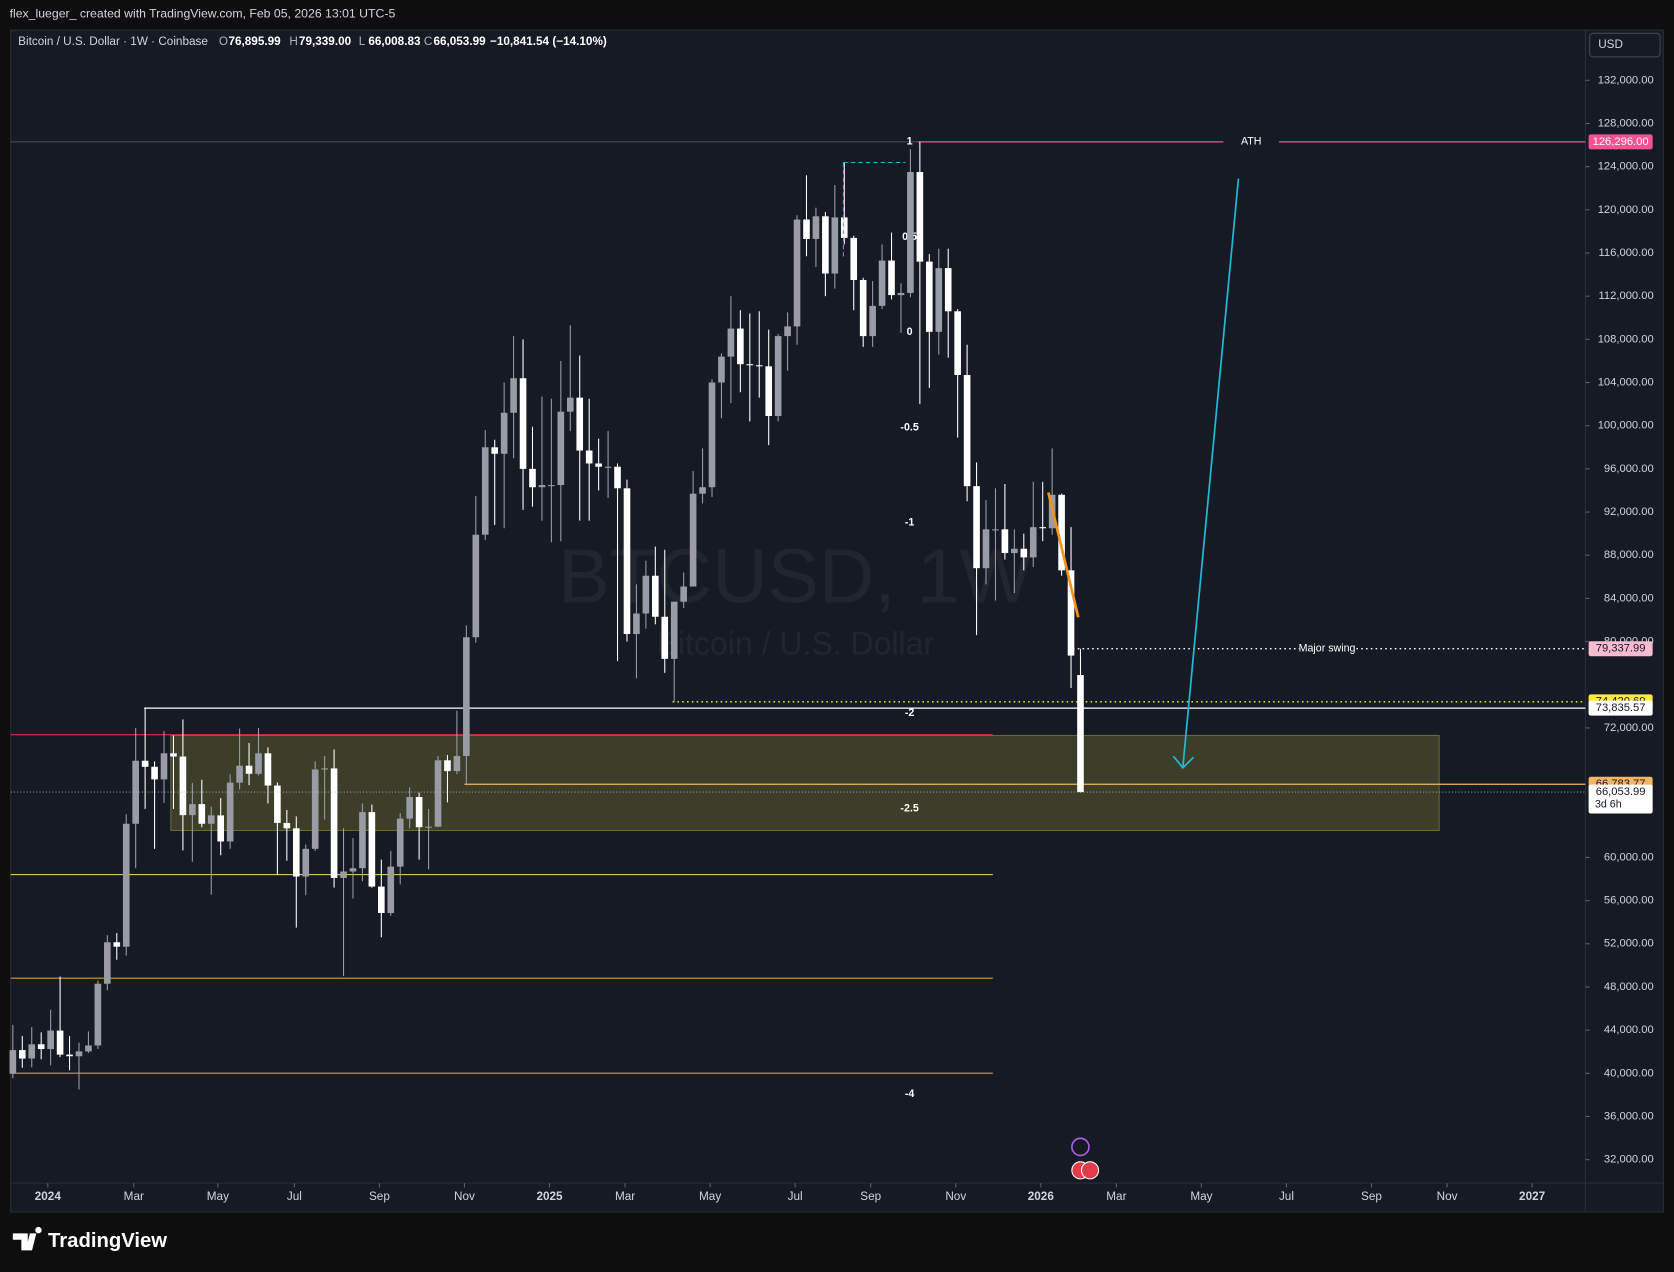  What do you see at coordinates (1626, 296) in the screenshot?
I see `y-tick-label: 112,000.00` at bounding box center [1626, 296].